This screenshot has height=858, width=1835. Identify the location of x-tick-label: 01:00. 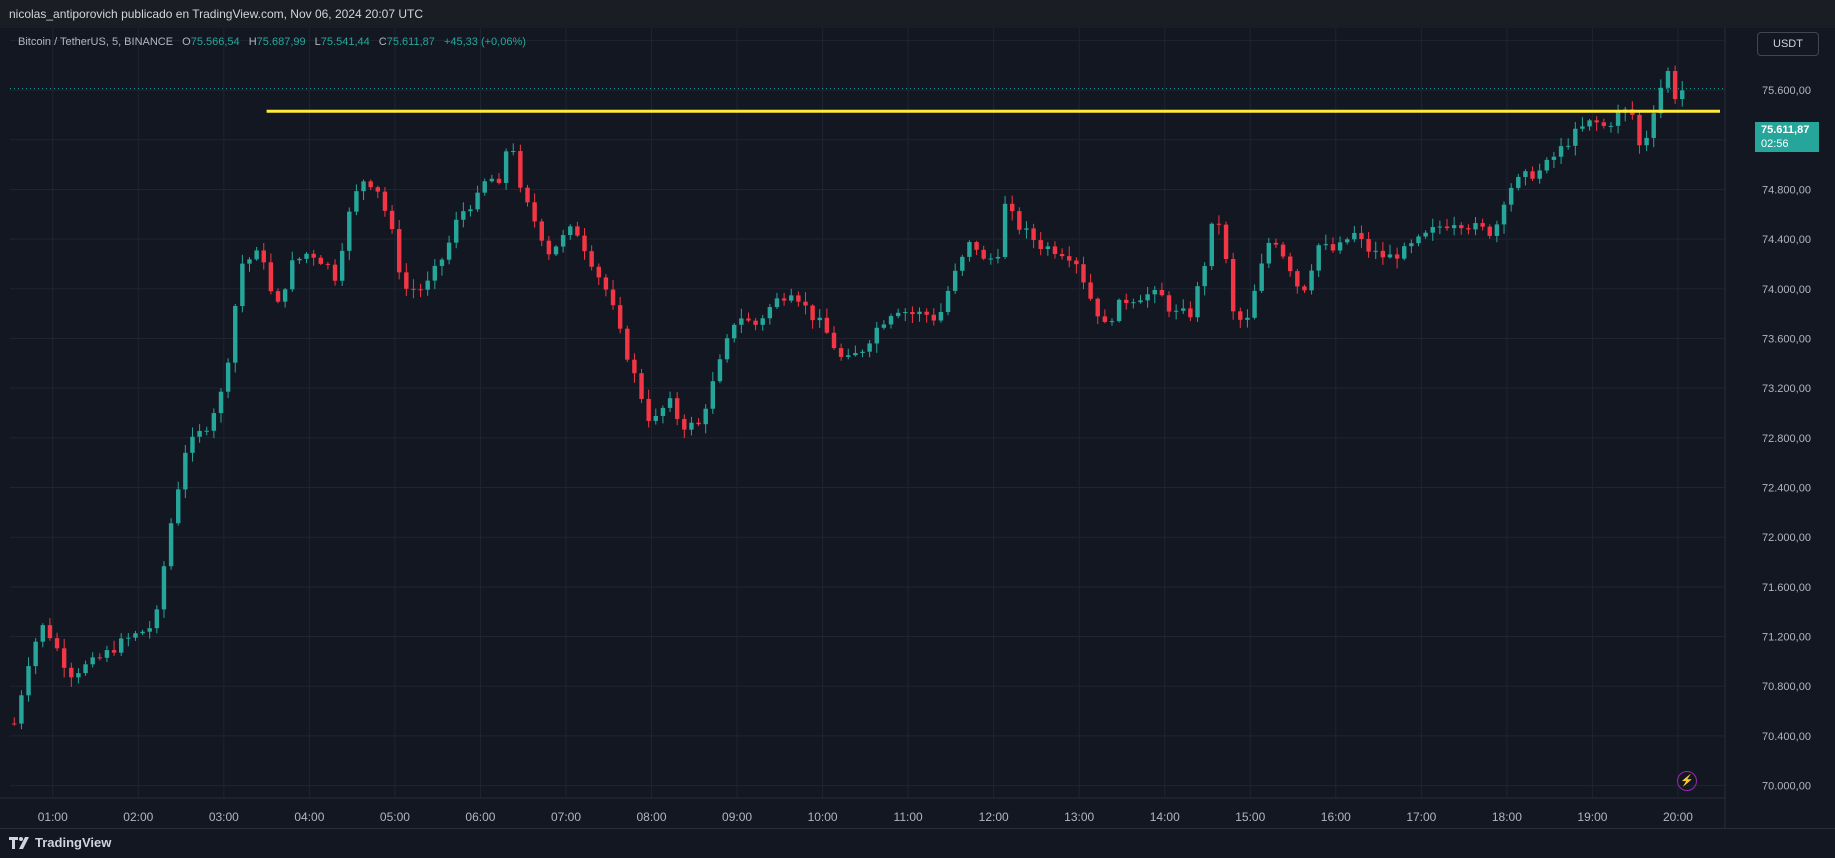
(53, 817).